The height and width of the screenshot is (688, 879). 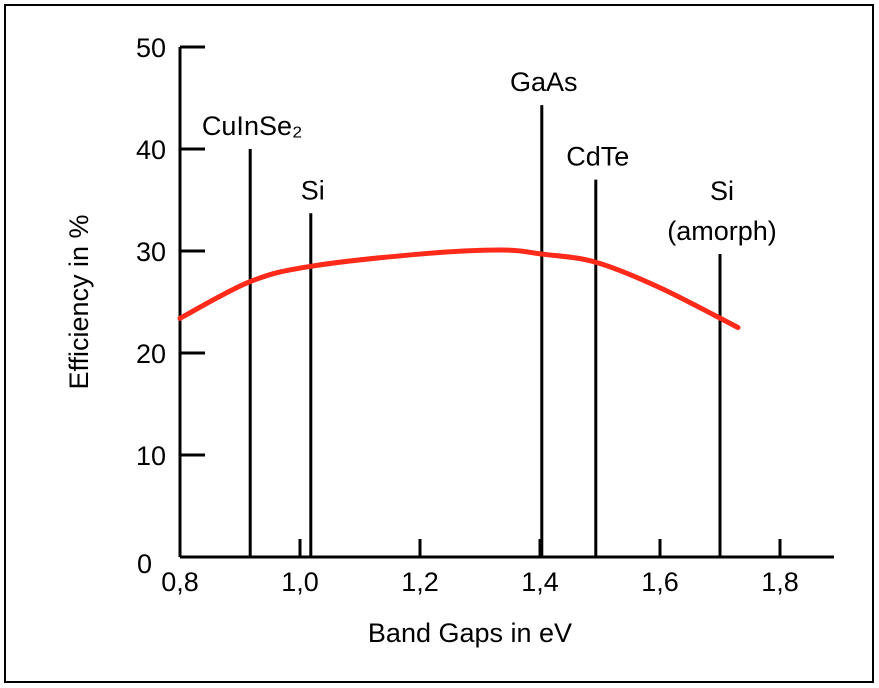 What do you see at coordinates (597, 157) in the screenshot?
I see `material-label: CdTe` at bounding box center [597, 157].